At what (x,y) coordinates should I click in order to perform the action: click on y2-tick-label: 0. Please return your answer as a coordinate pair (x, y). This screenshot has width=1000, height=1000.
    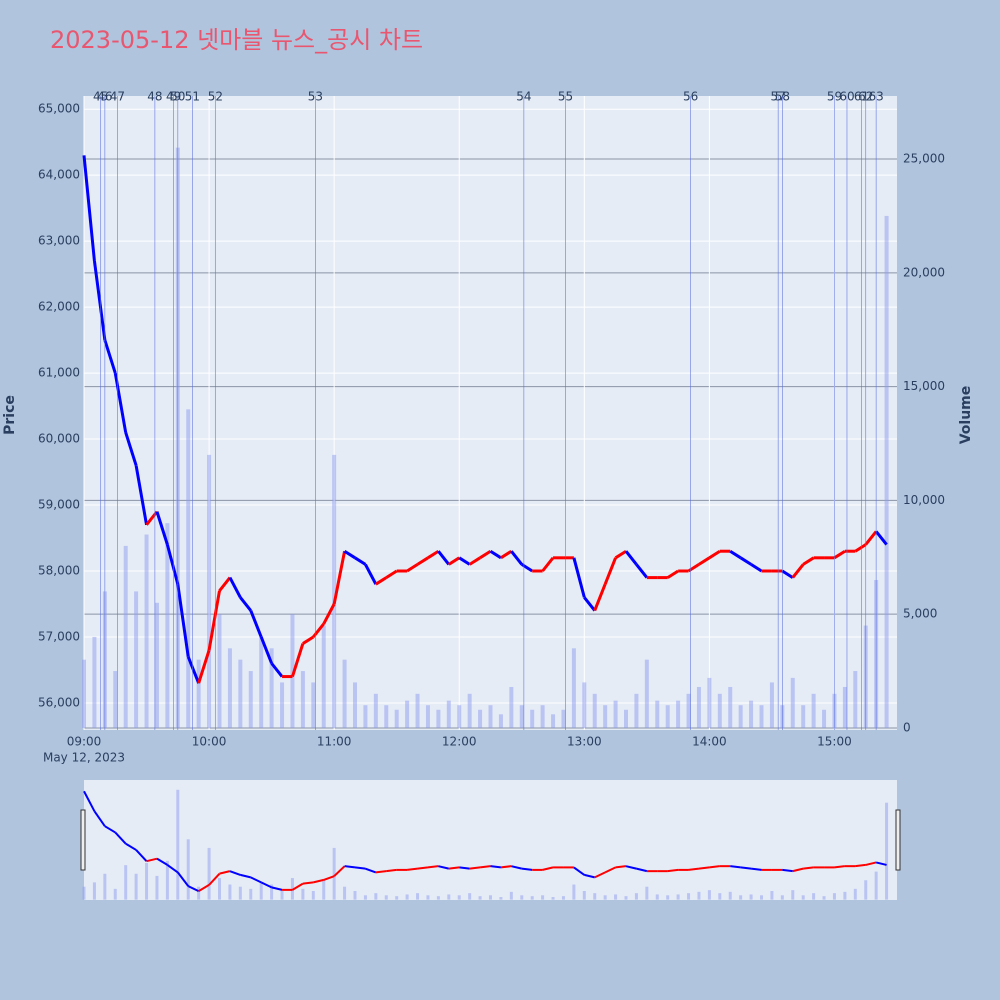
    Looking at the image, I should click on (907, 727).